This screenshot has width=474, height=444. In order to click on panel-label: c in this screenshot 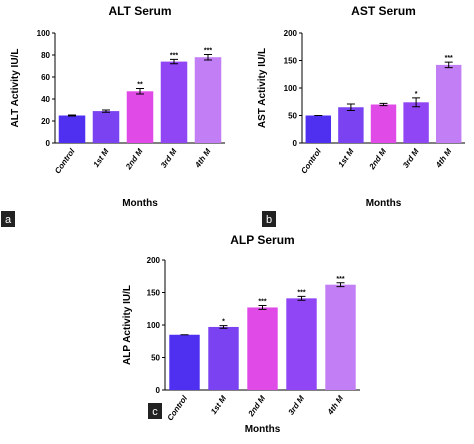, I will do `click(155, 412)`.